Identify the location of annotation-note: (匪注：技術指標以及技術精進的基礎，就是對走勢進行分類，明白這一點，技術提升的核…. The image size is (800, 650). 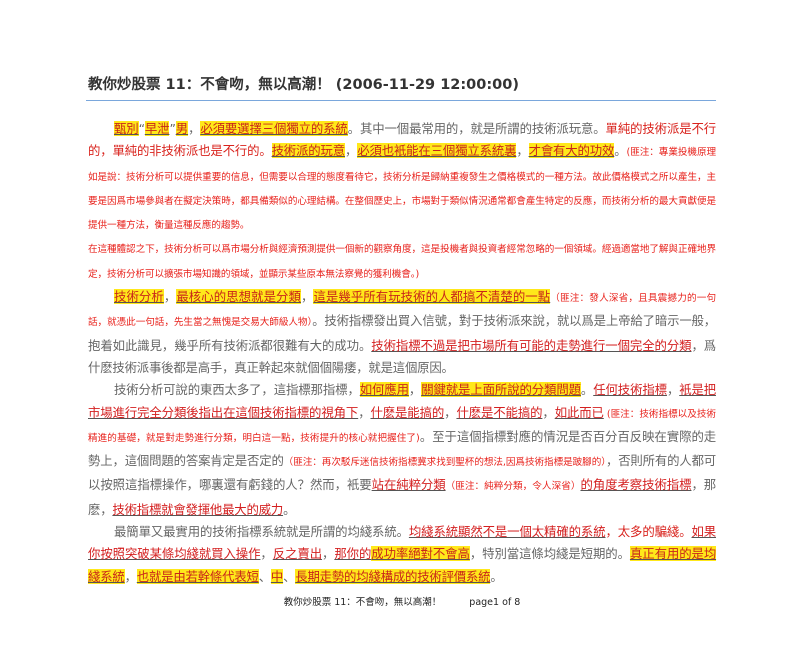
(402, 426).